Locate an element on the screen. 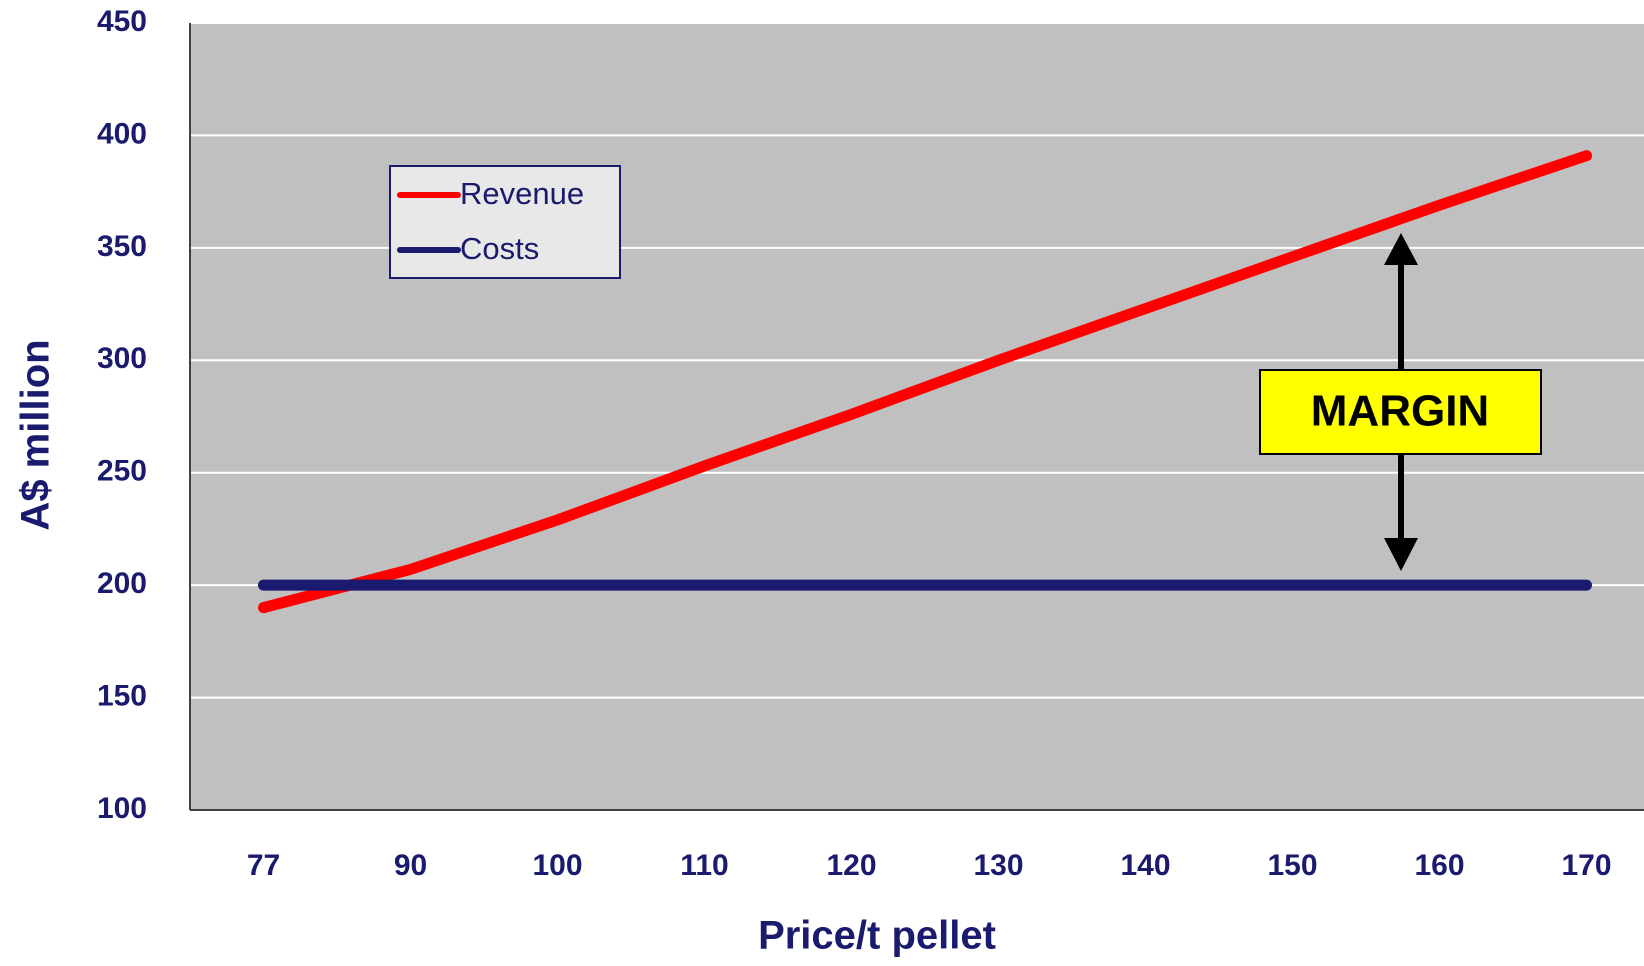 The height and width of the screenshot is (966, 1644). x-tick-label: 90 is located at coordinates (410, 865).